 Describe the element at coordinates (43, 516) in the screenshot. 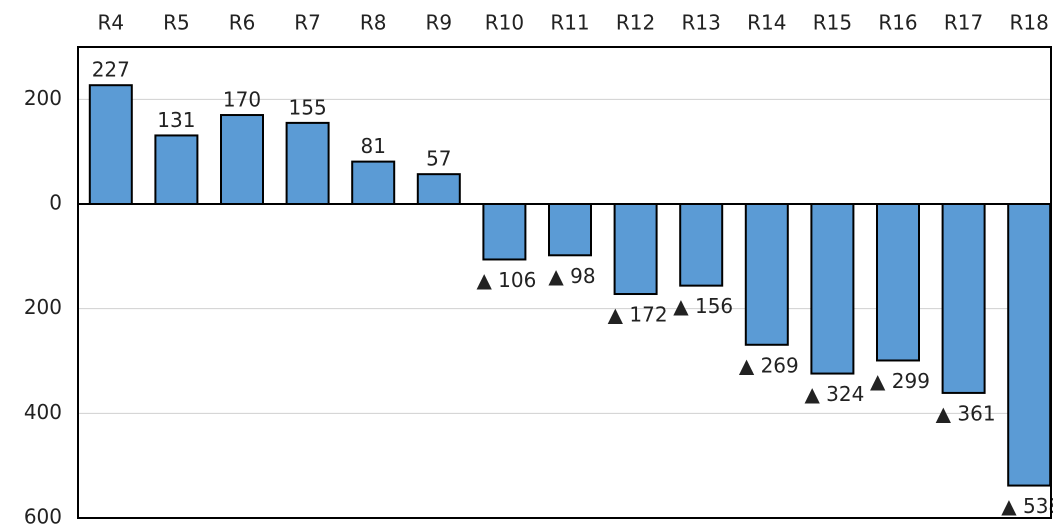

I see `y-tick-label: 600` at that location.